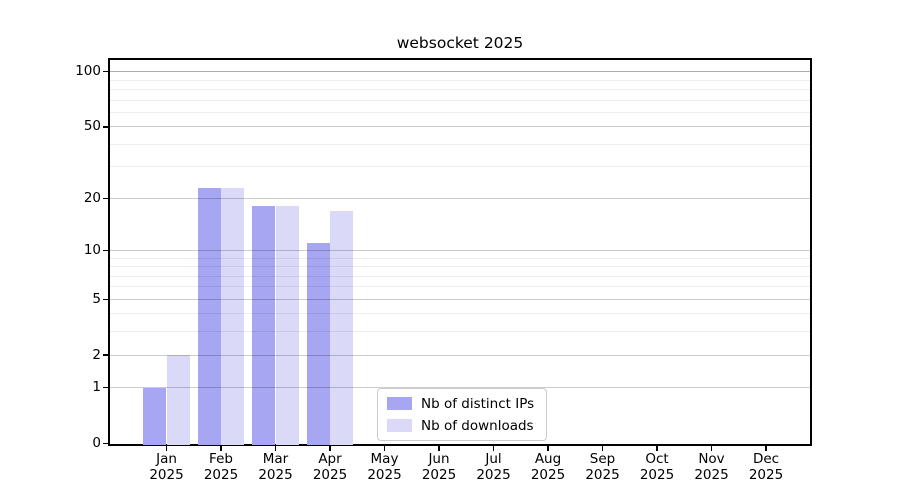  I want to click on x-tick-label: Jun 2025, so click(439, 467).